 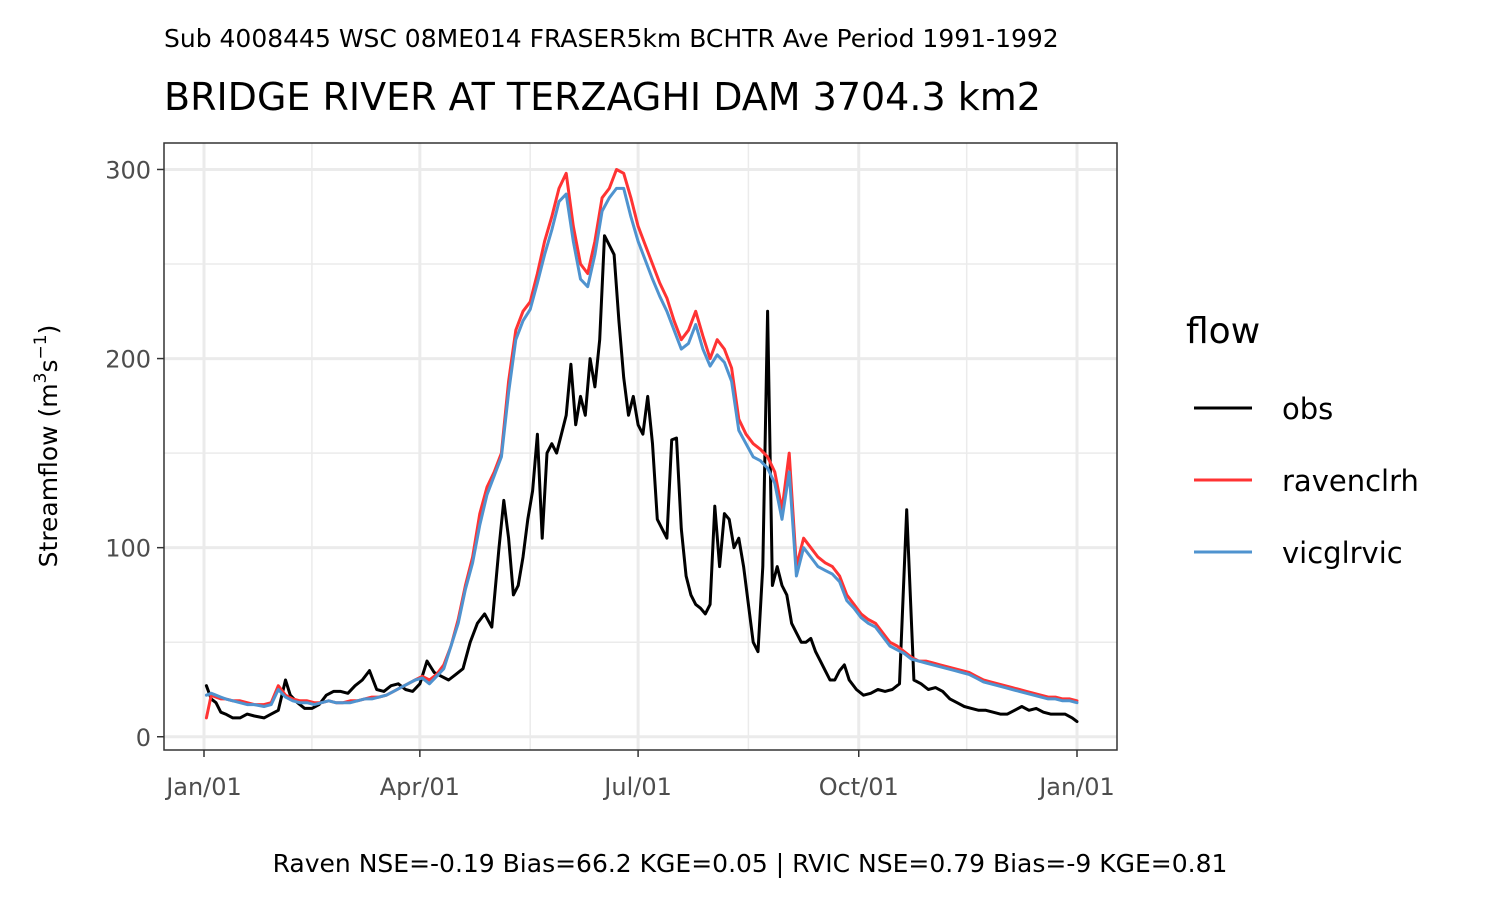 I want to click on x-tick-label: Jul/01, so click(x=637, y=787).